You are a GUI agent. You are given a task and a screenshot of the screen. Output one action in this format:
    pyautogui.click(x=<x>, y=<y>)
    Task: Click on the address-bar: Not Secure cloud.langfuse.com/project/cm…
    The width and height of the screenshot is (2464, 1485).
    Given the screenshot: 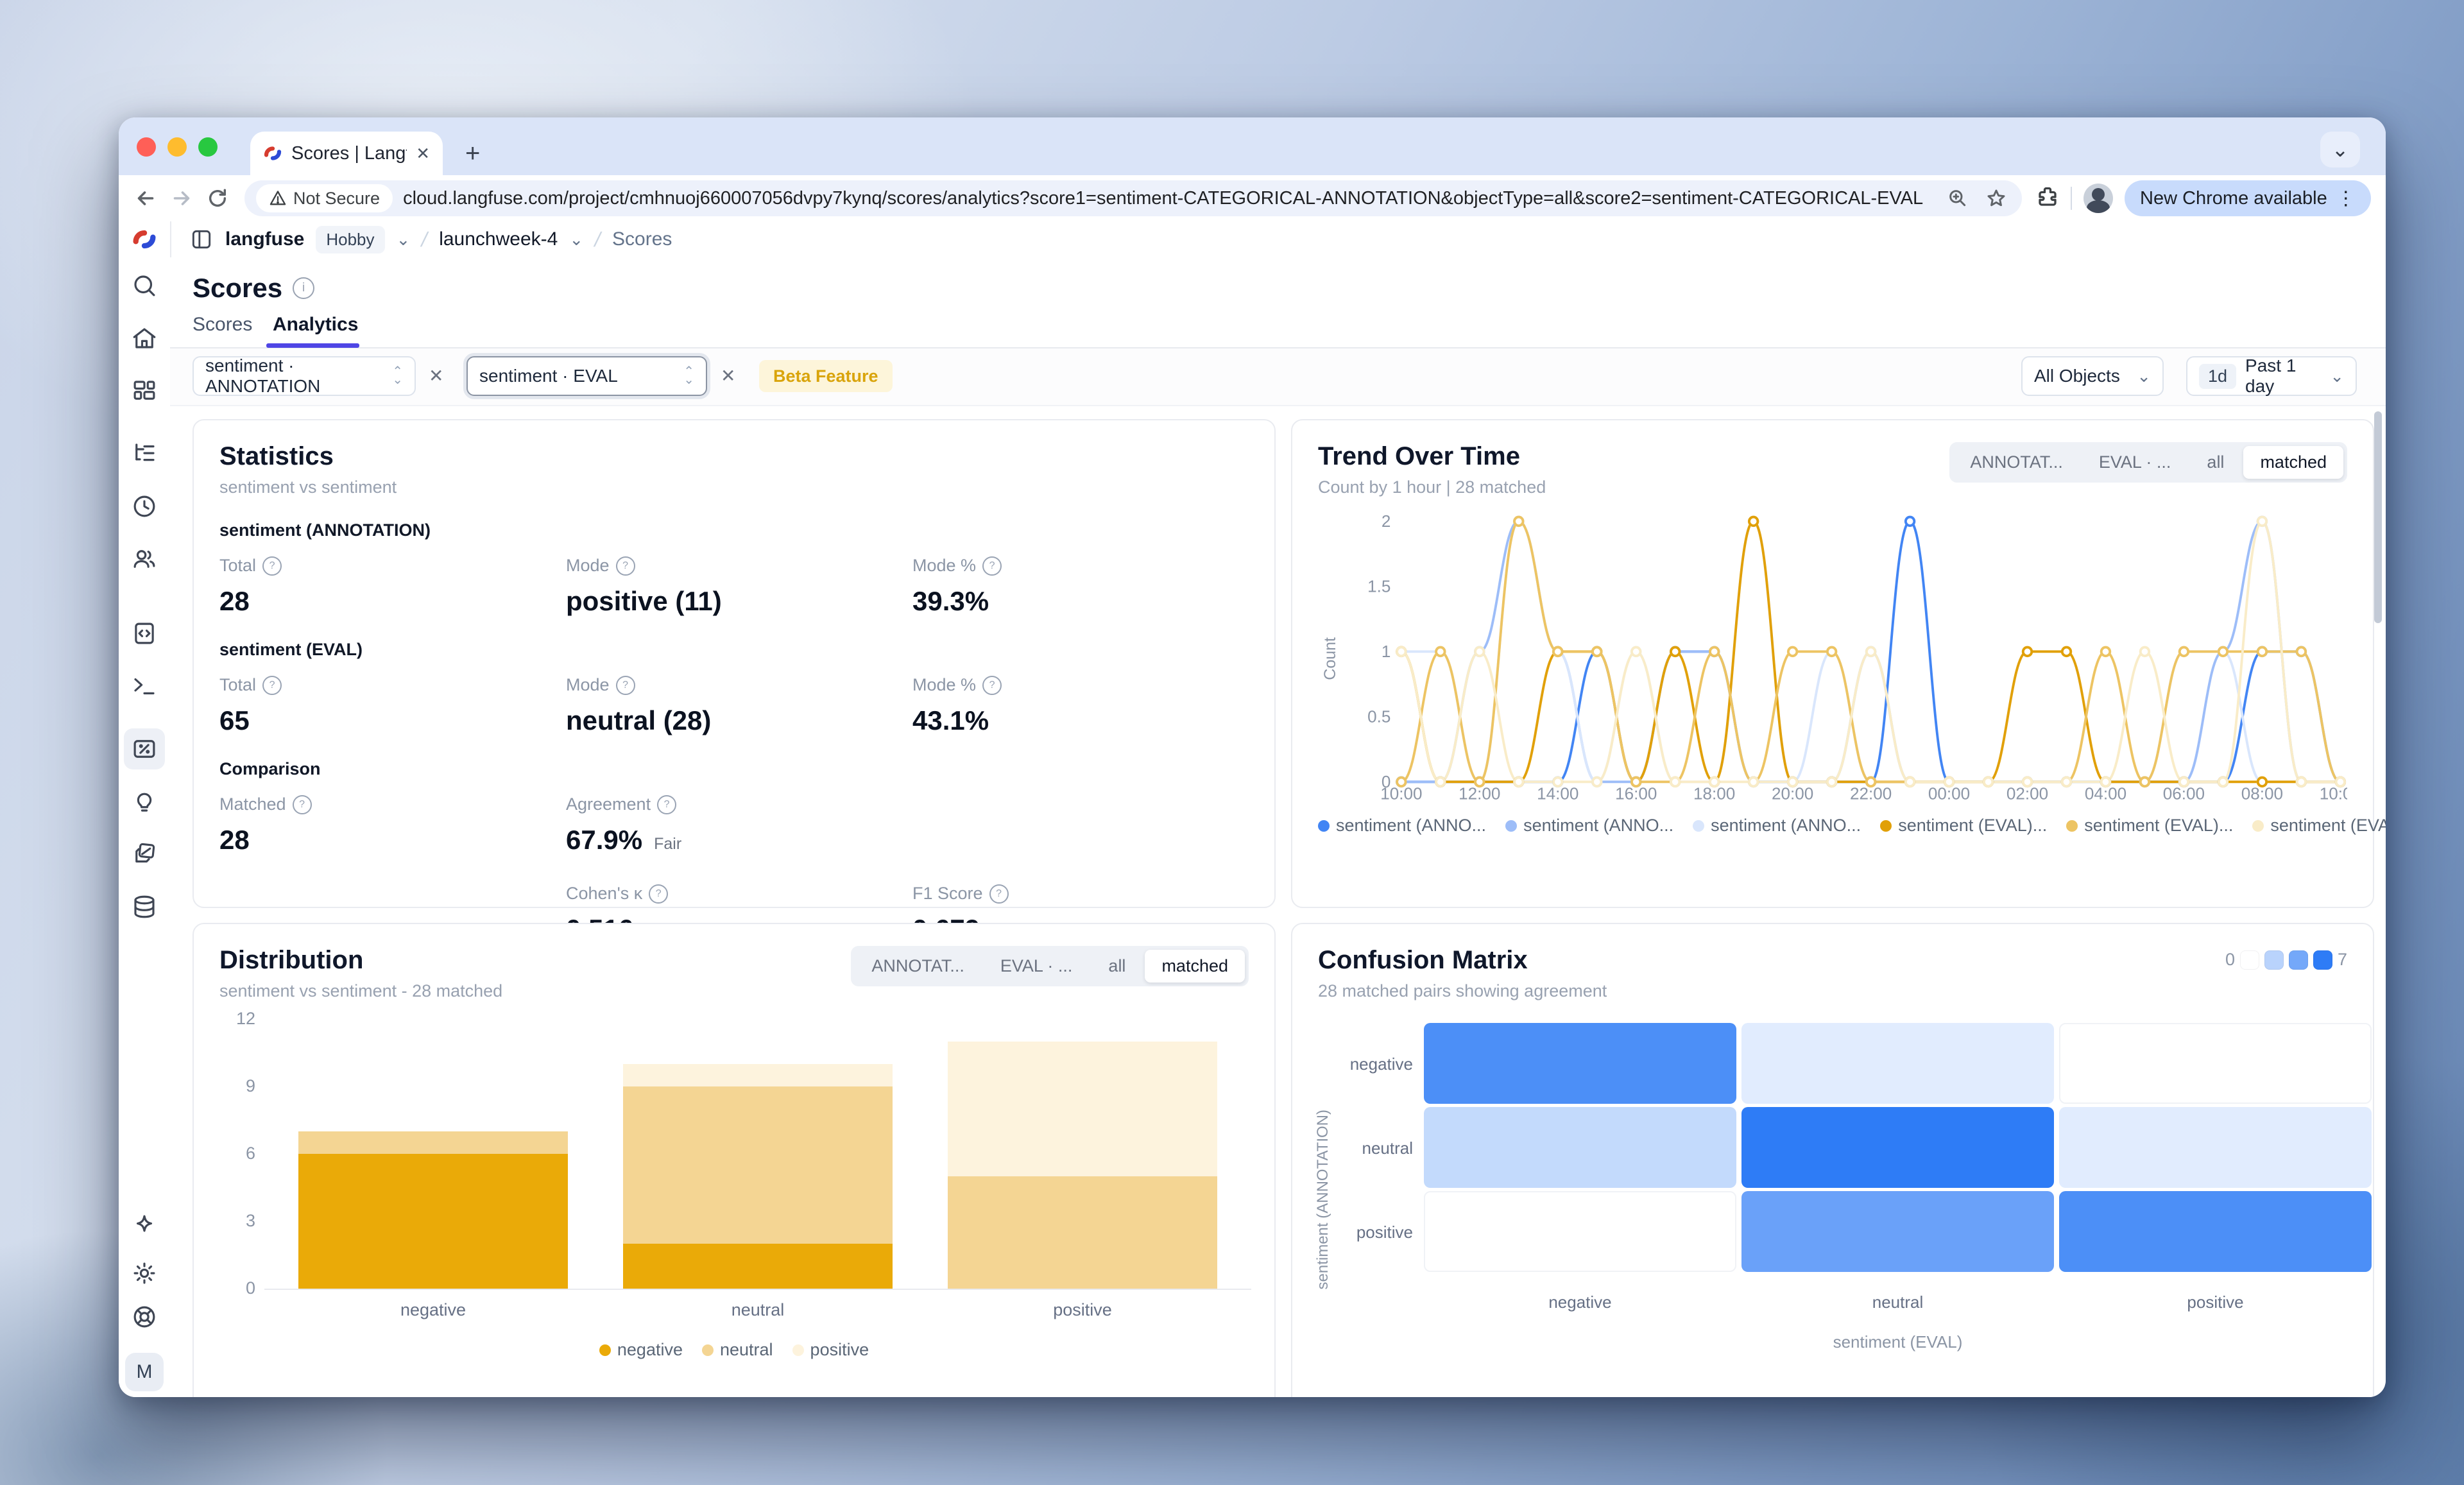 What is the action you would take?
    pyautogui.click(x=1133, y=198)
    